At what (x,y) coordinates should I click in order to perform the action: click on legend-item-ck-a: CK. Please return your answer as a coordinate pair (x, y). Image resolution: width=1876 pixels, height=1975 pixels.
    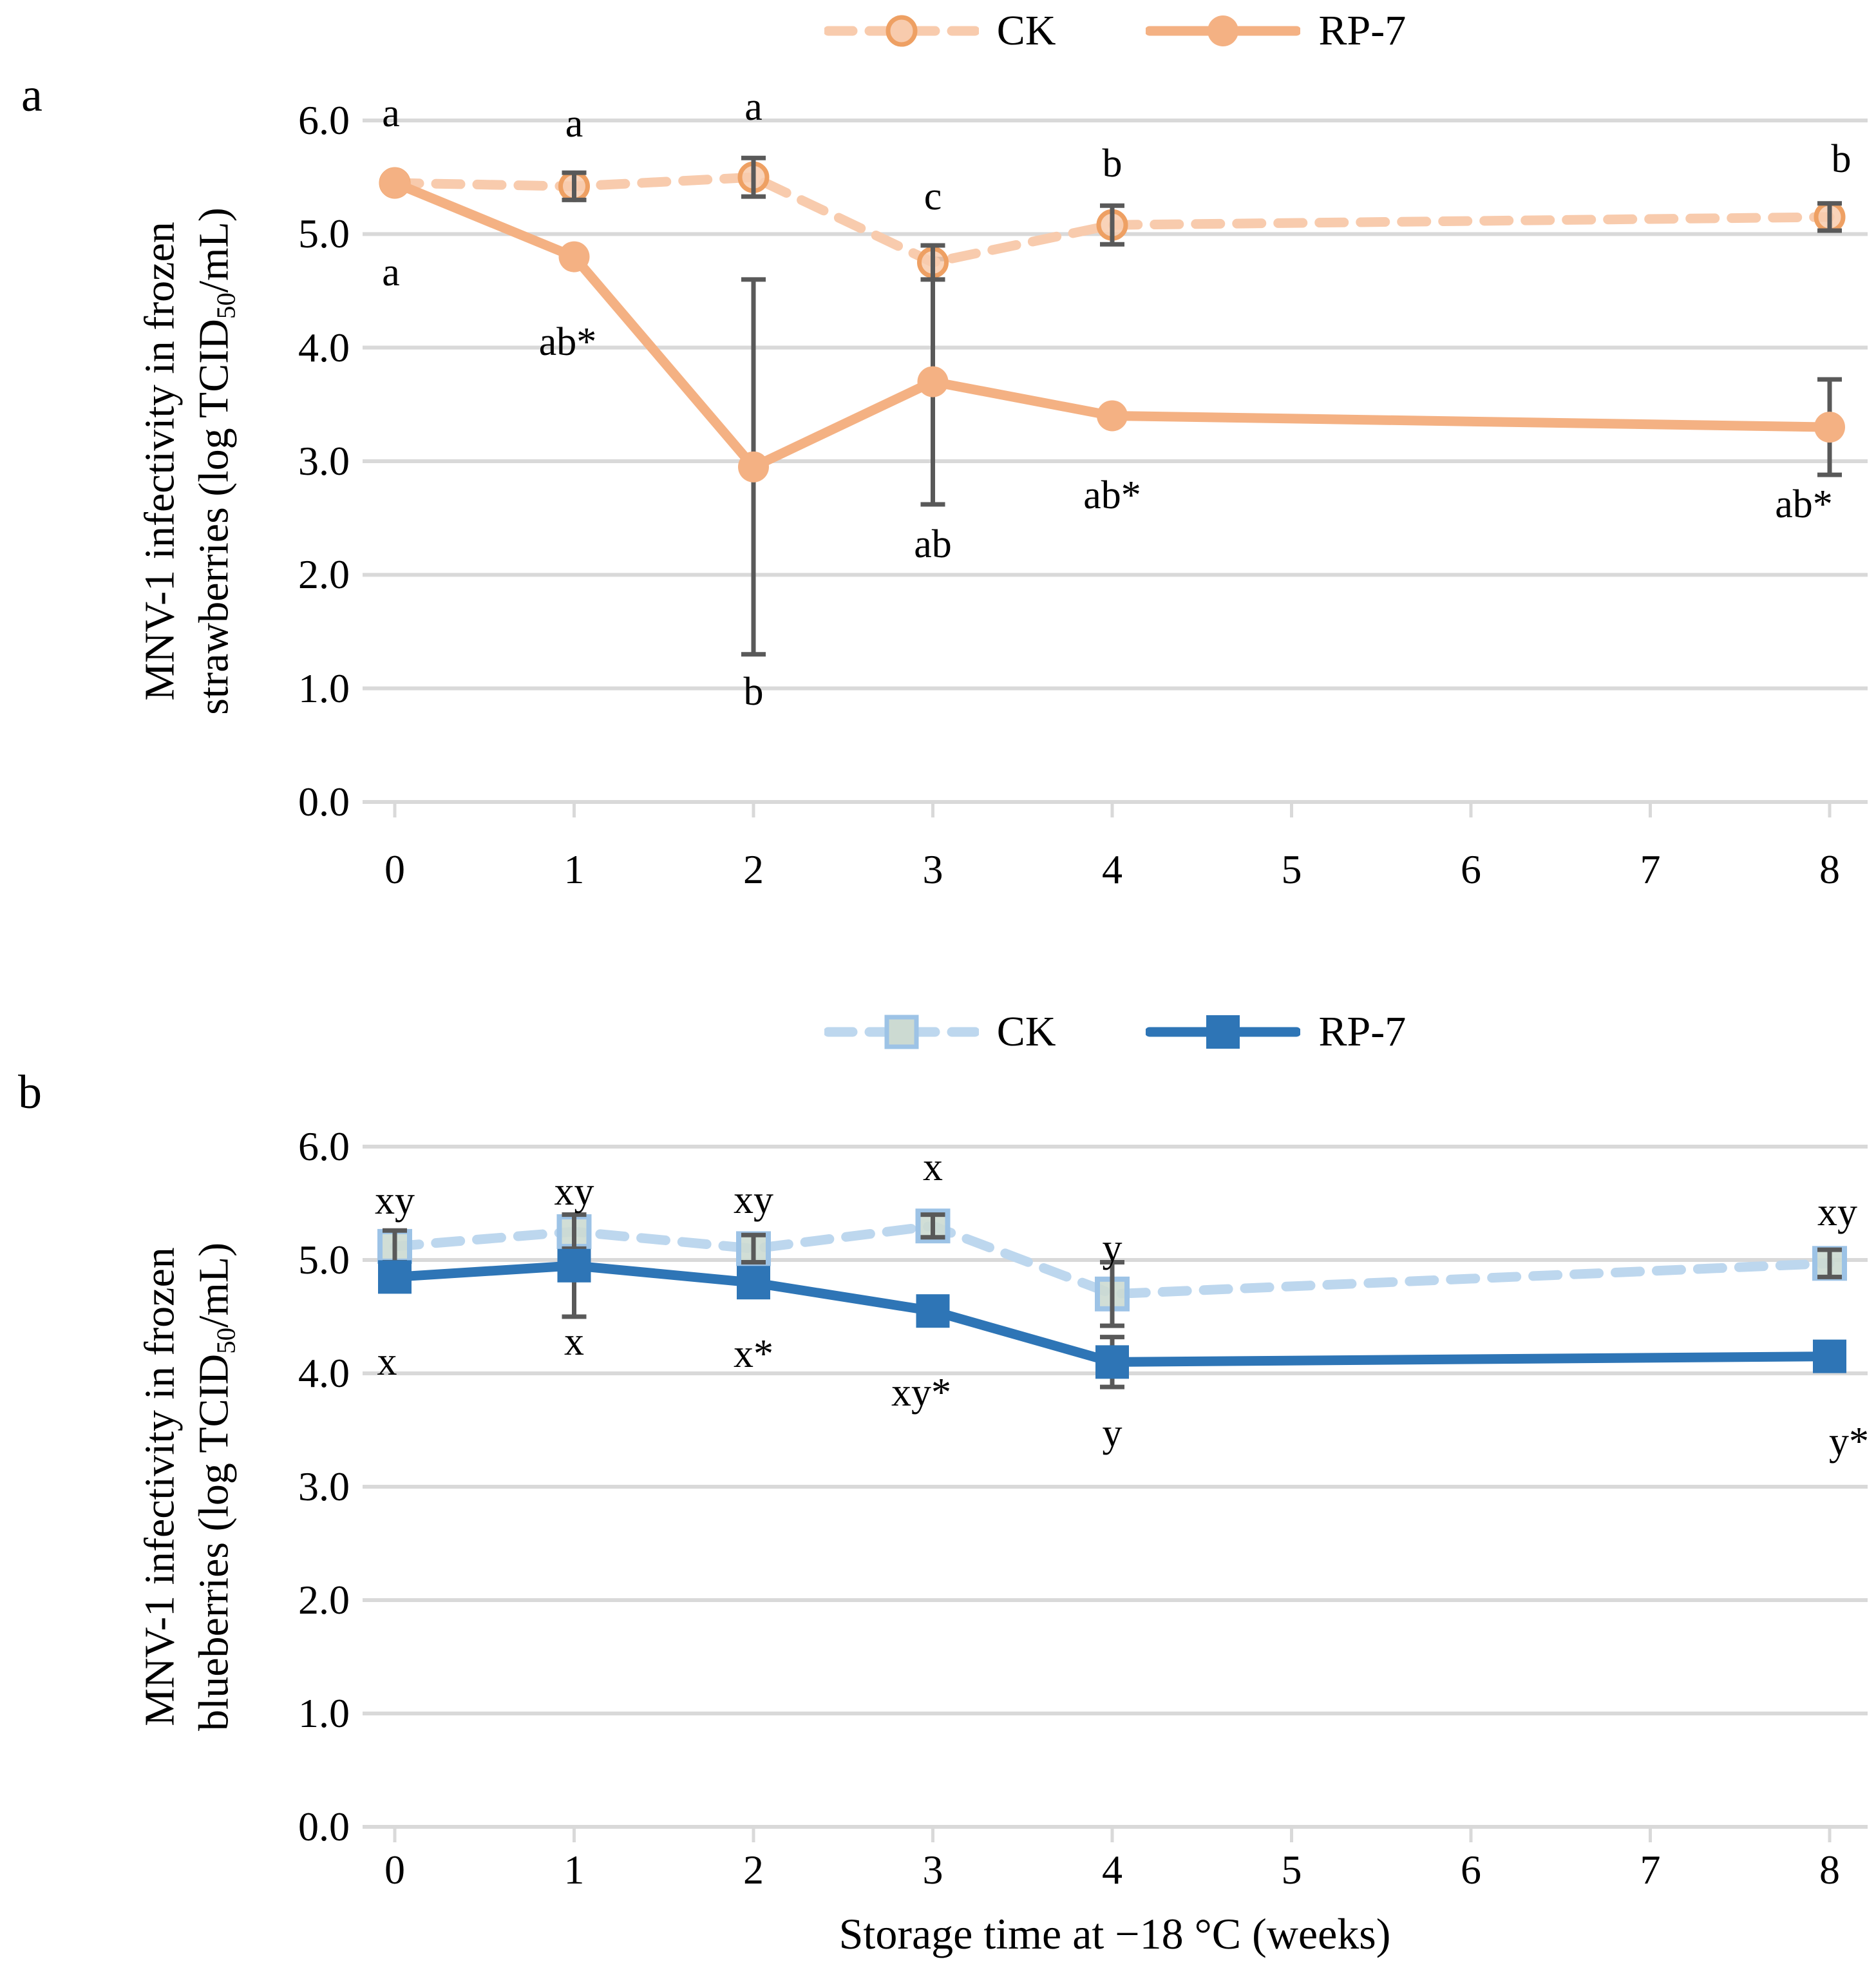
    Looking at the image, I should click on (940, 31).